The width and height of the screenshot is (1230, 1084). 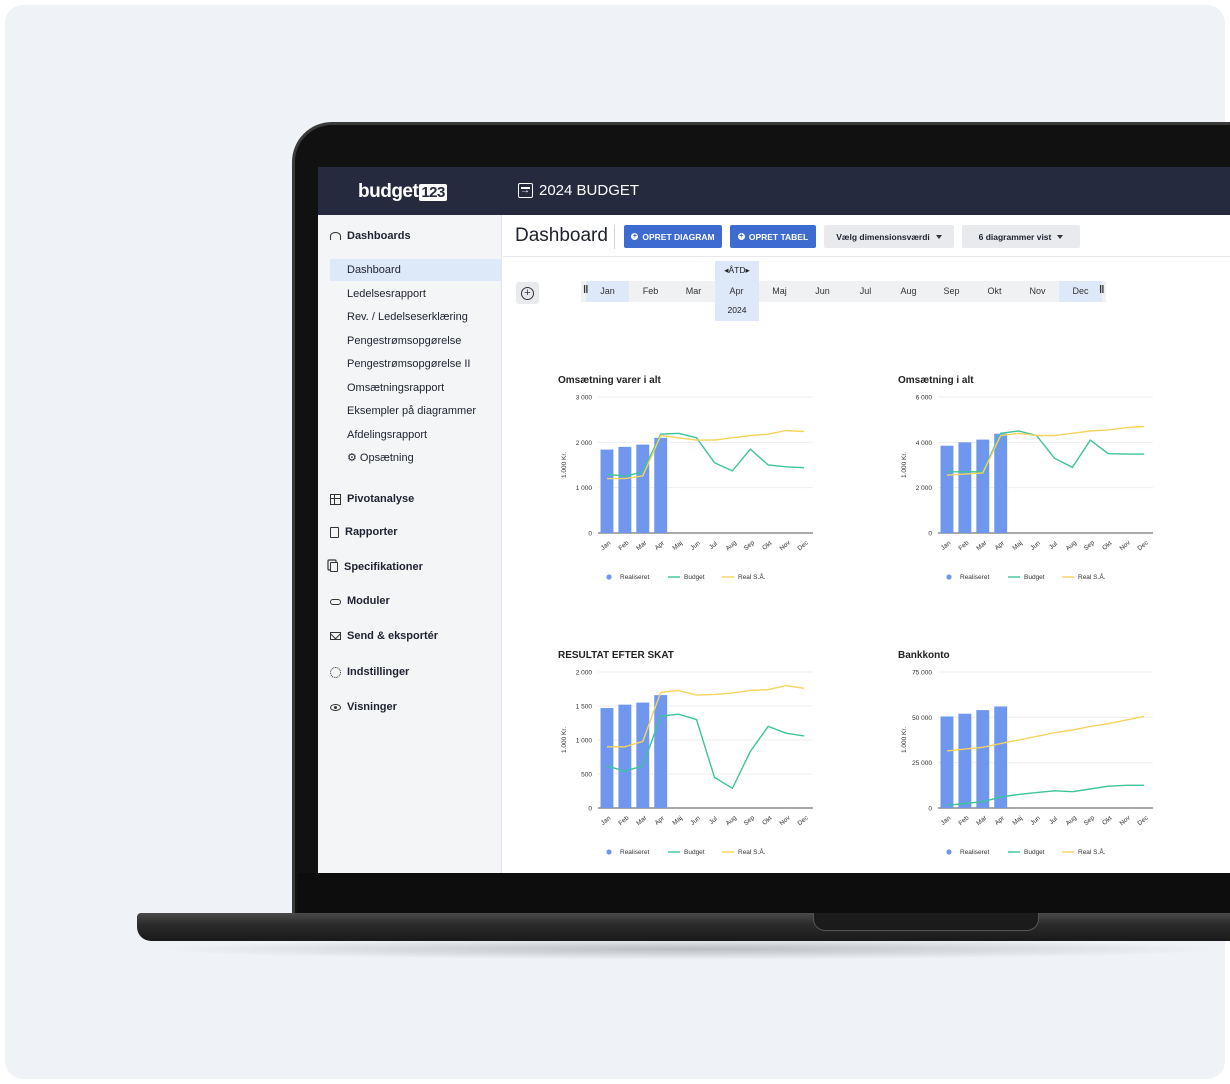 What do you see at coordinates (364, 532) in the screenshot?
I see `sidebar-section-1: Rapporter` at bounding box center [364, 532].